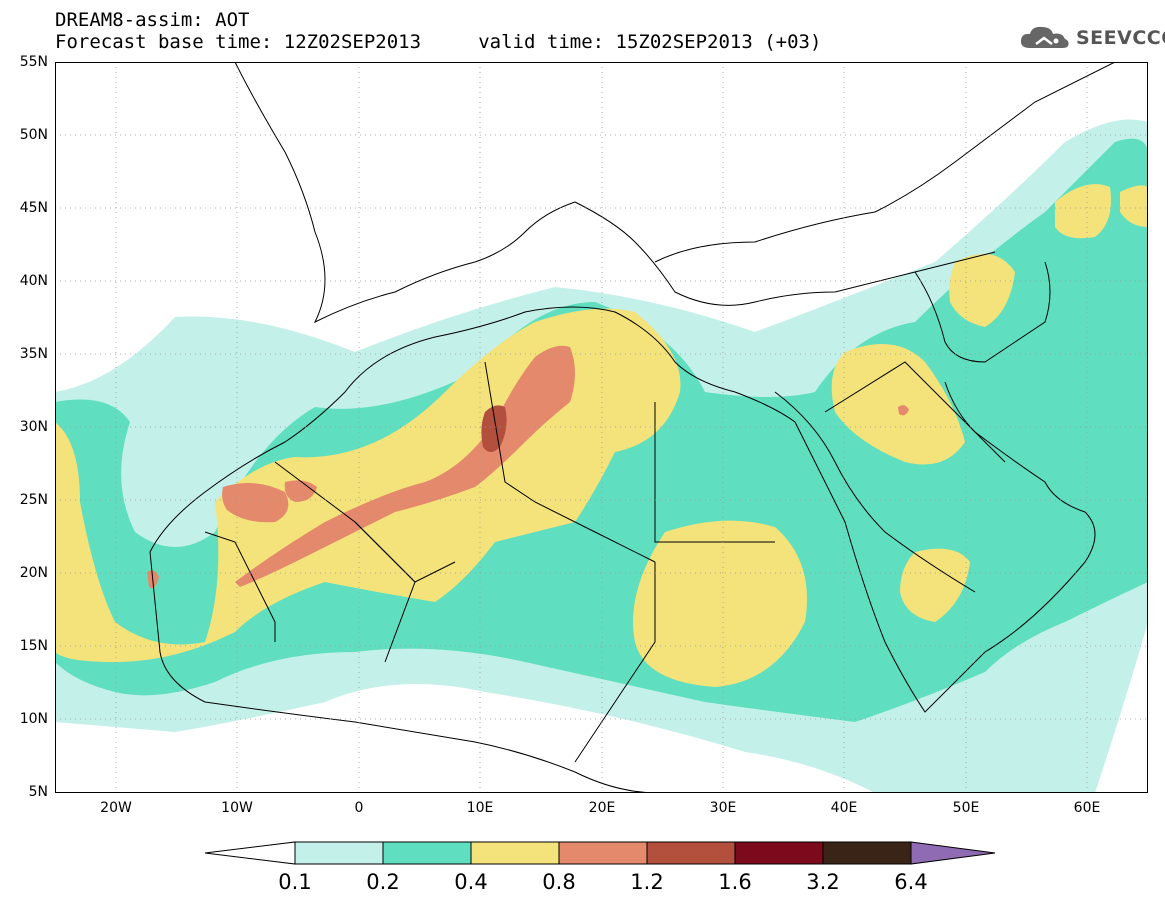 The width and height of the screenshot is (1165, 905). Describe the element at coordinates (1044, 37) in the screenshot. I see `cloud-icon` at that location.